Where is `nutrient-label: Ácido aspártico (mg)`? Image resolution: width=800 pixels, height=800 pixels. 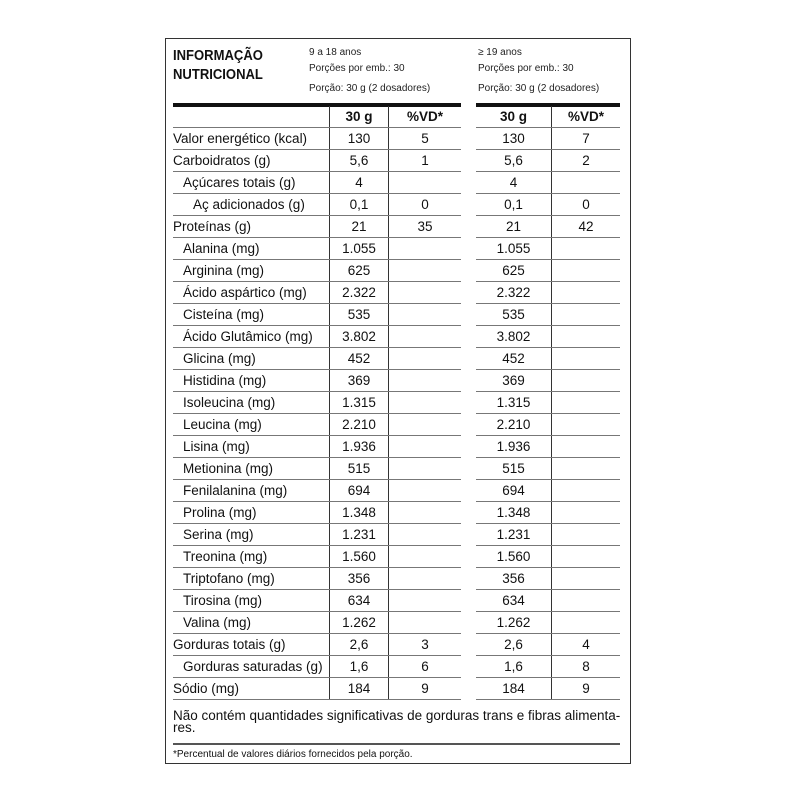 nutrient-label: Ácido aspártico (mg) is located at coordinates (245, 292).